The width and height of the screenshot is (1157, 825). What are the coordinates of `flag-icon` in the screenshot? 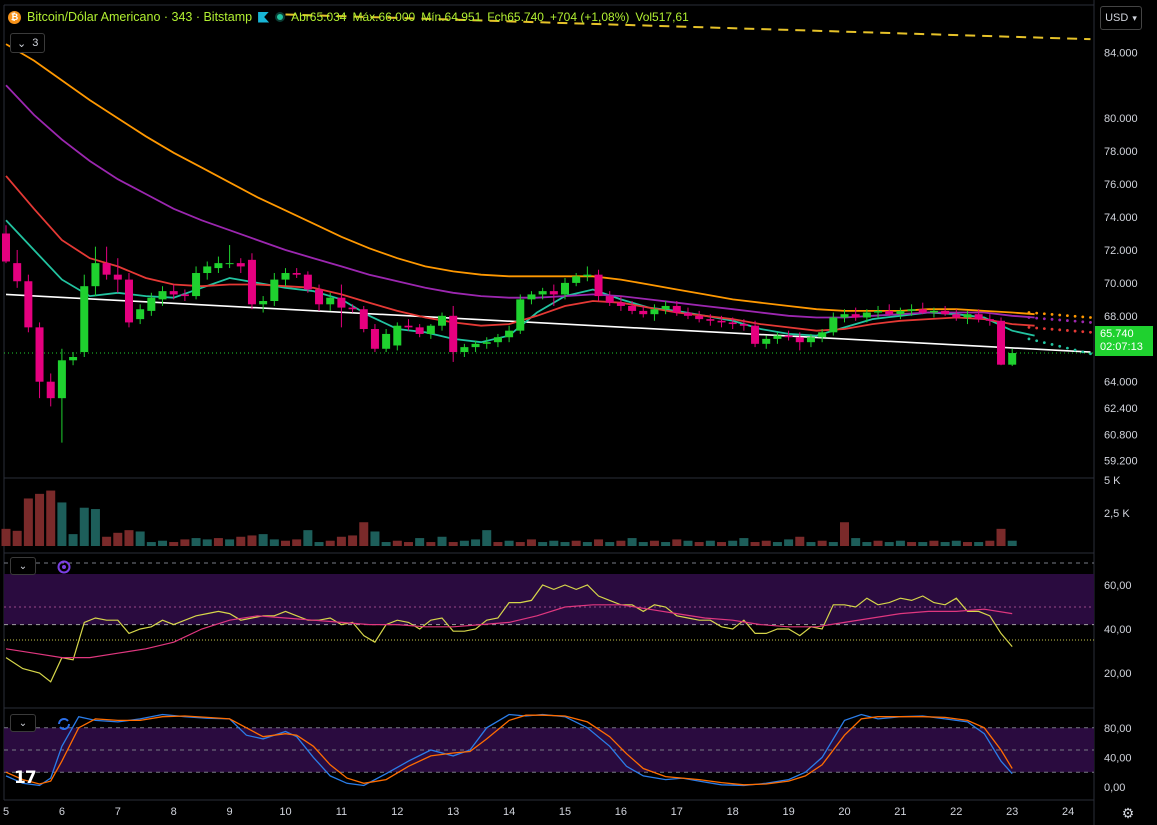 It's located at (264, 17).